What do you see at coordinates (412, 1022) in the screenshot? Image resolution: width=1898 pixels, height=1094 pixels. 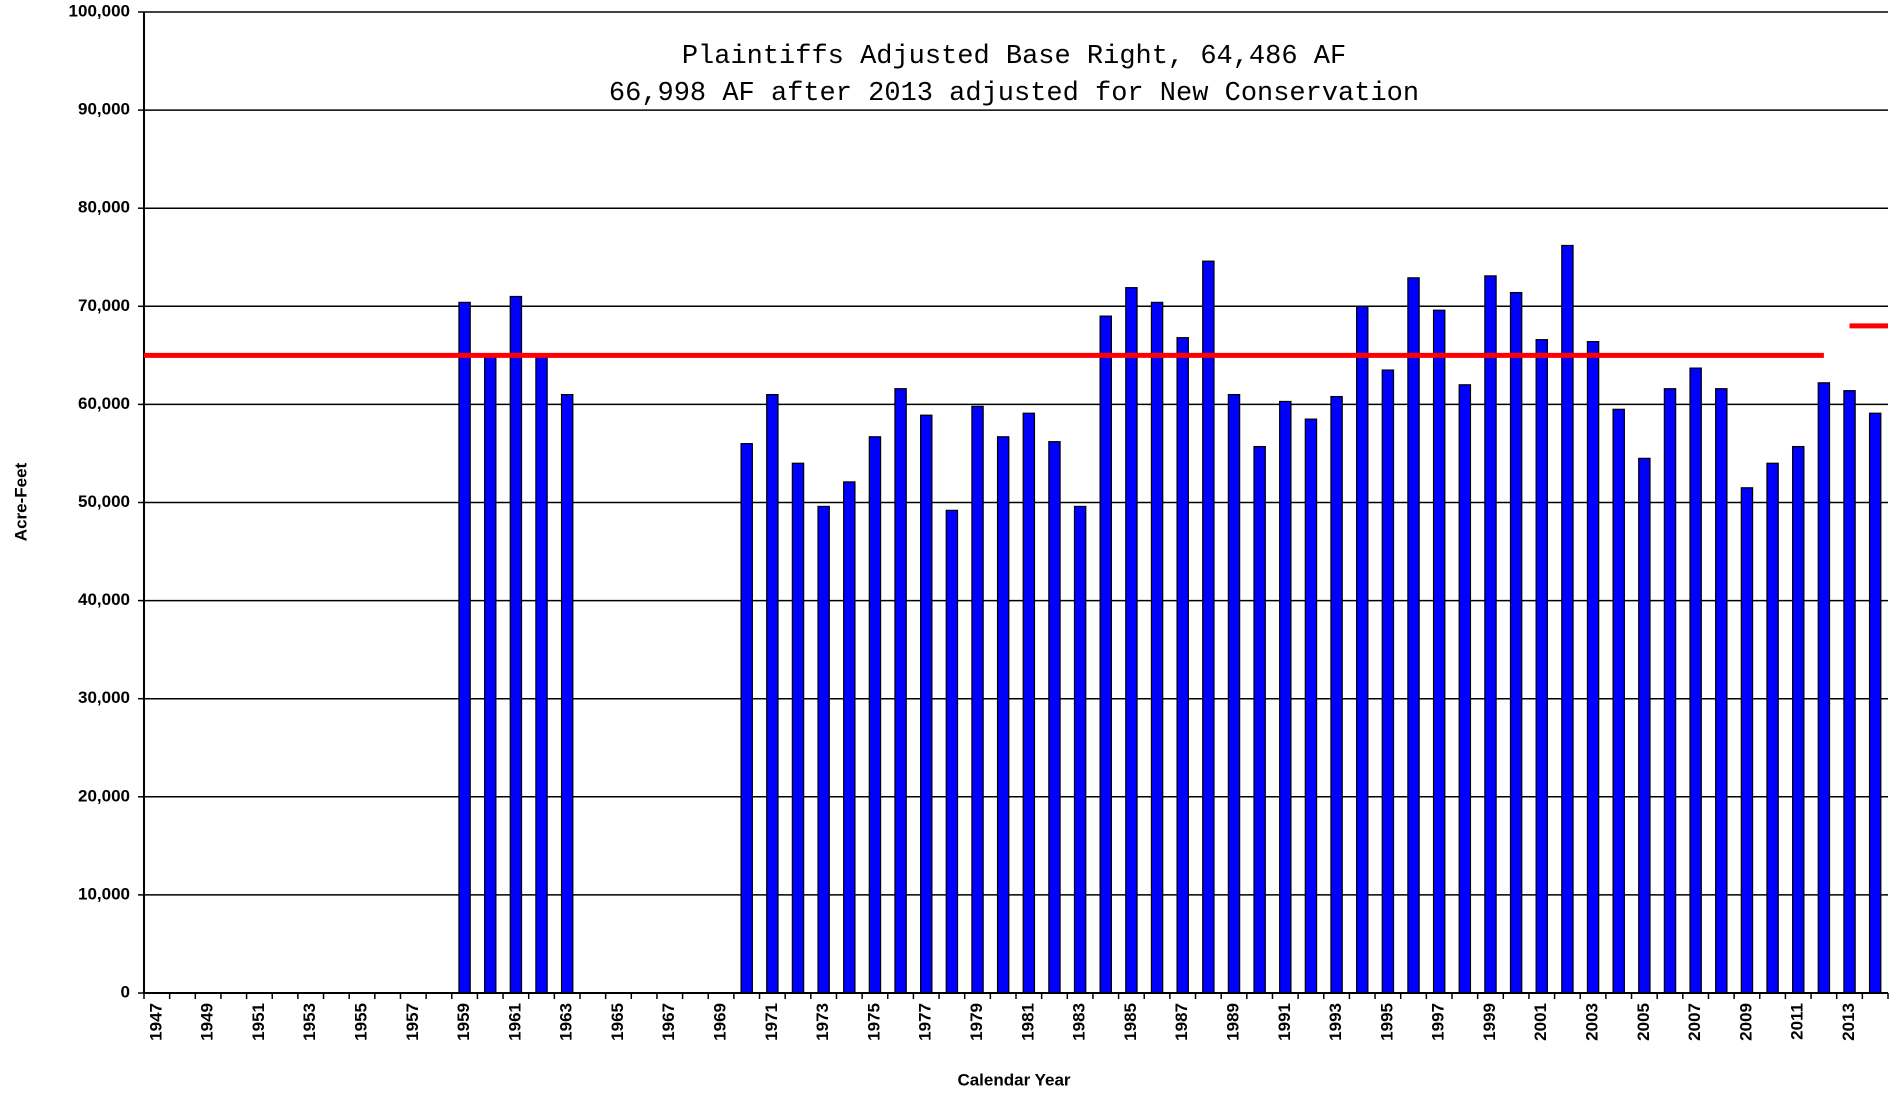 I see `x-tick-label: 1957` at bounding box center [412, 1022].